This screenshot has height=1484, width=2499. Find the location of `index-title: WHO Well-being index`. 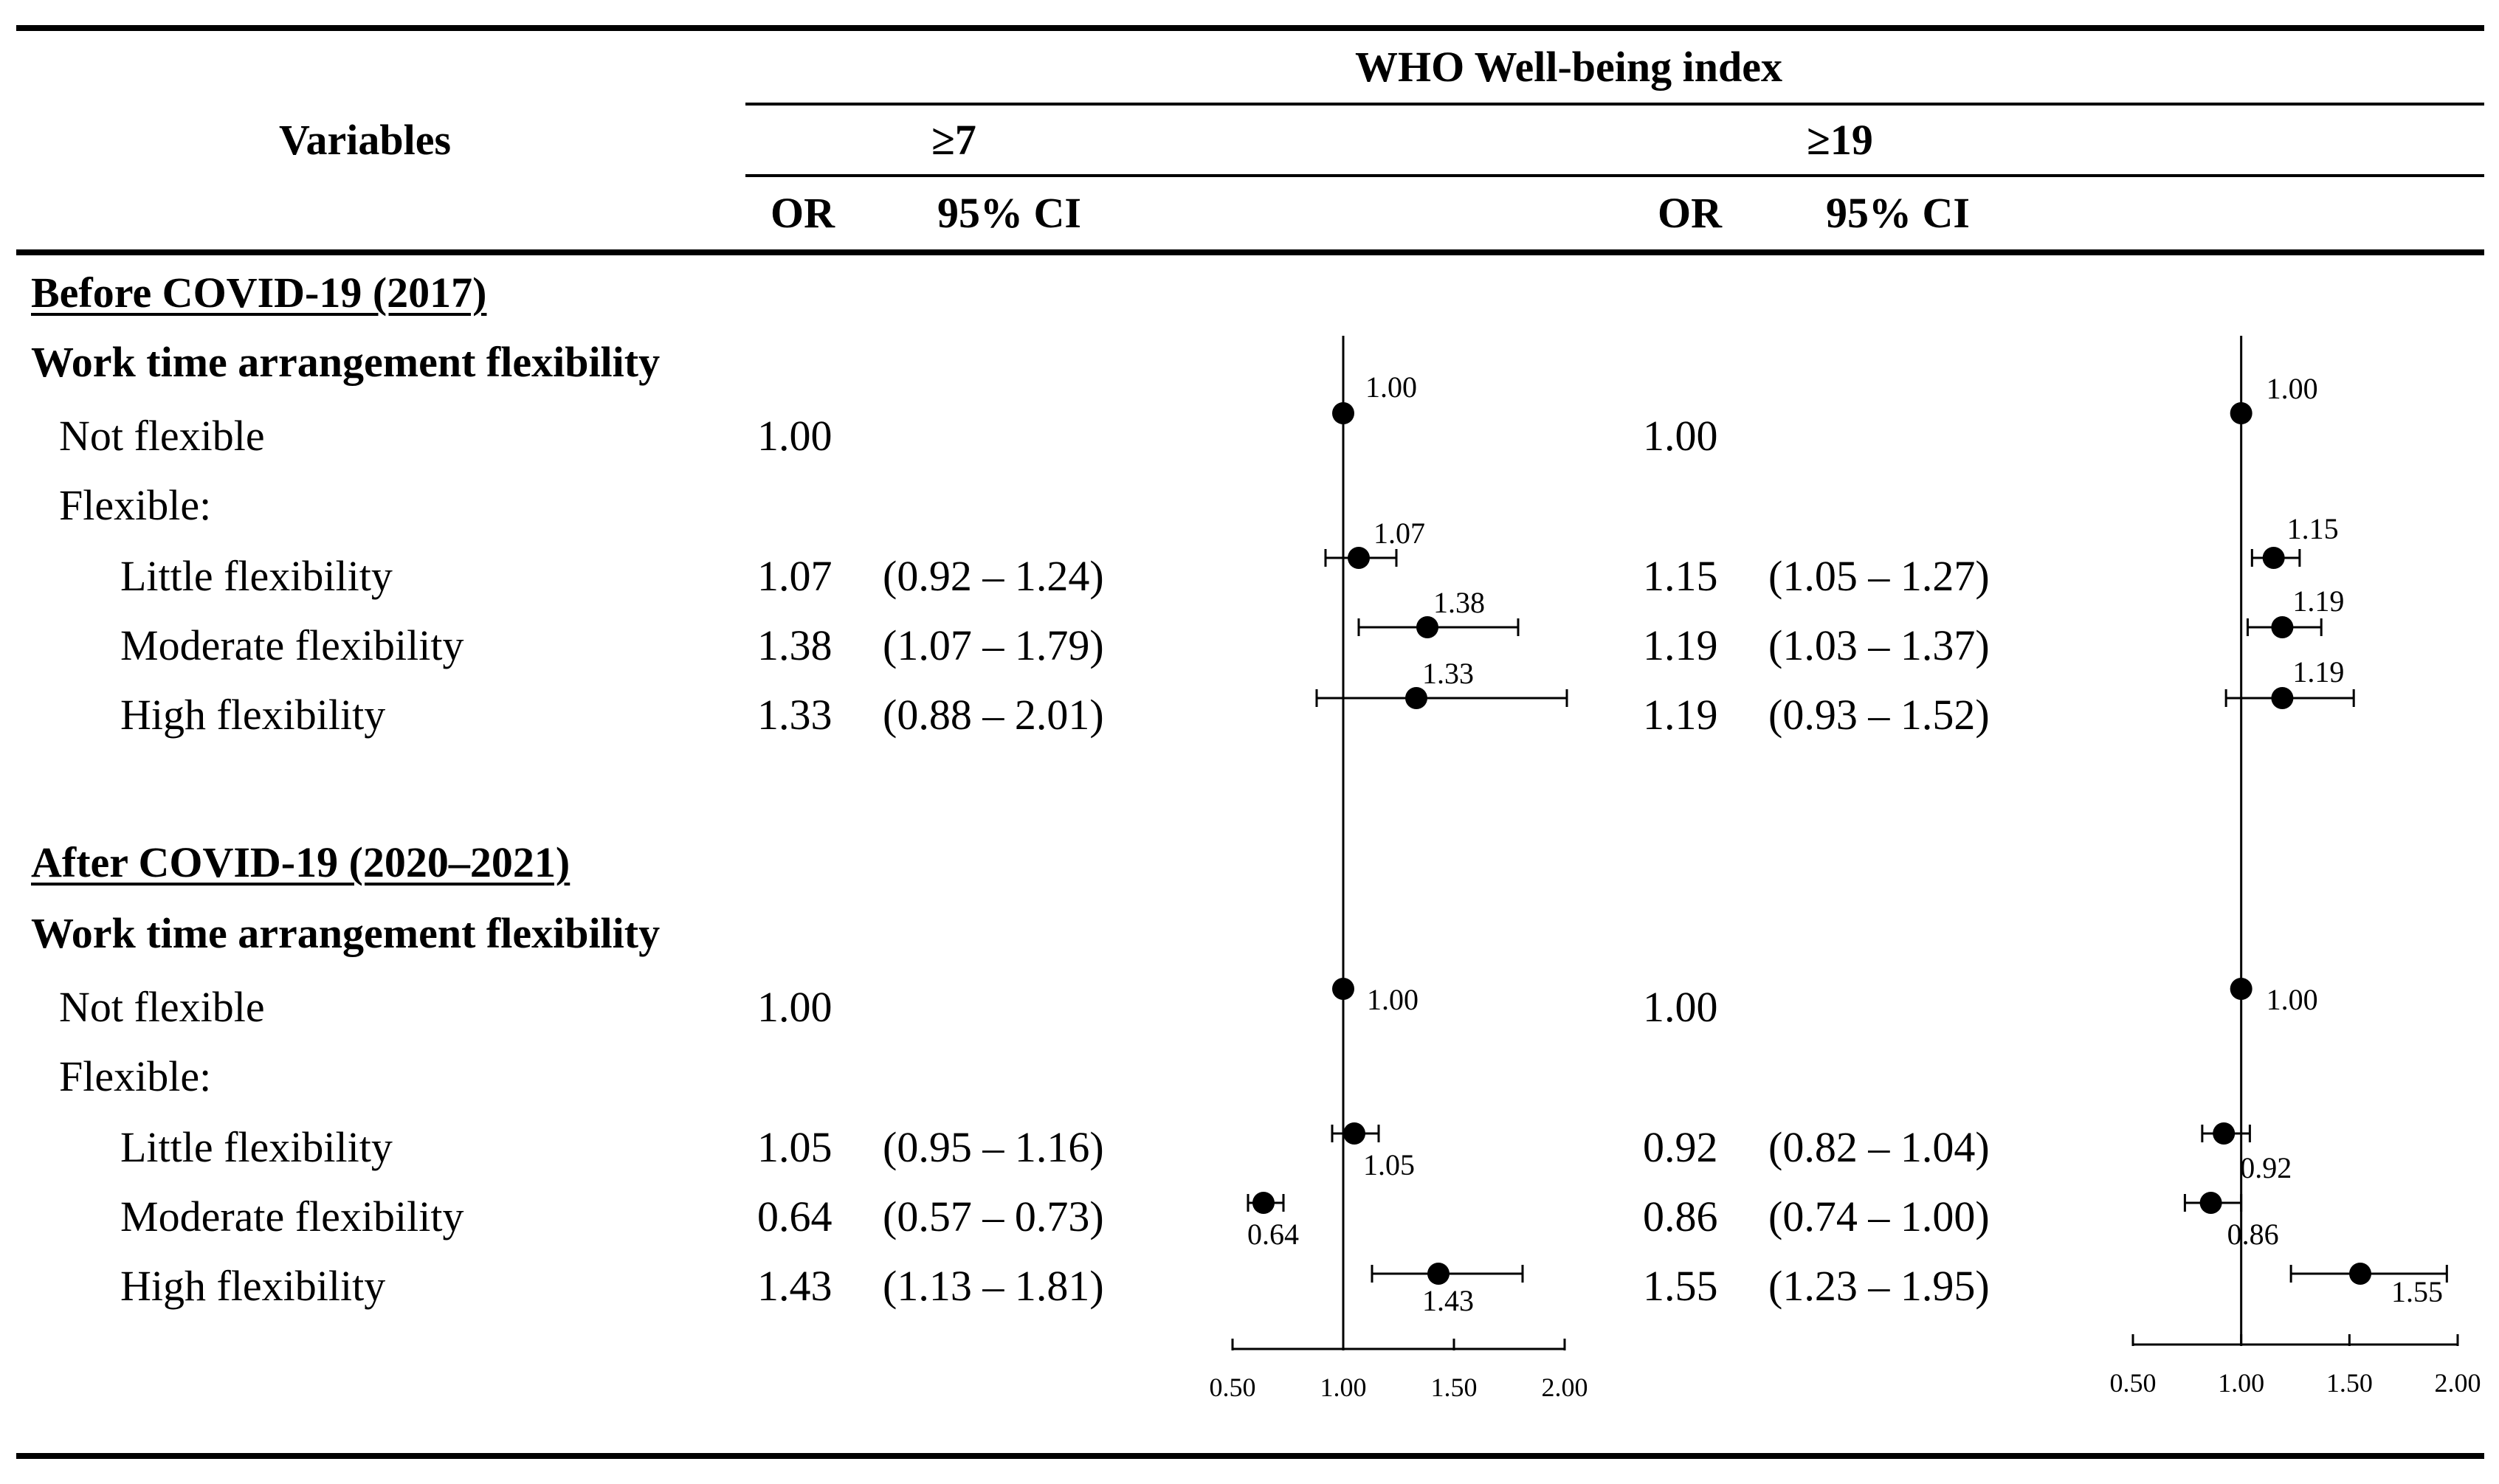

index-title: WHO Well-being index is located at coordinates (1569, 67).